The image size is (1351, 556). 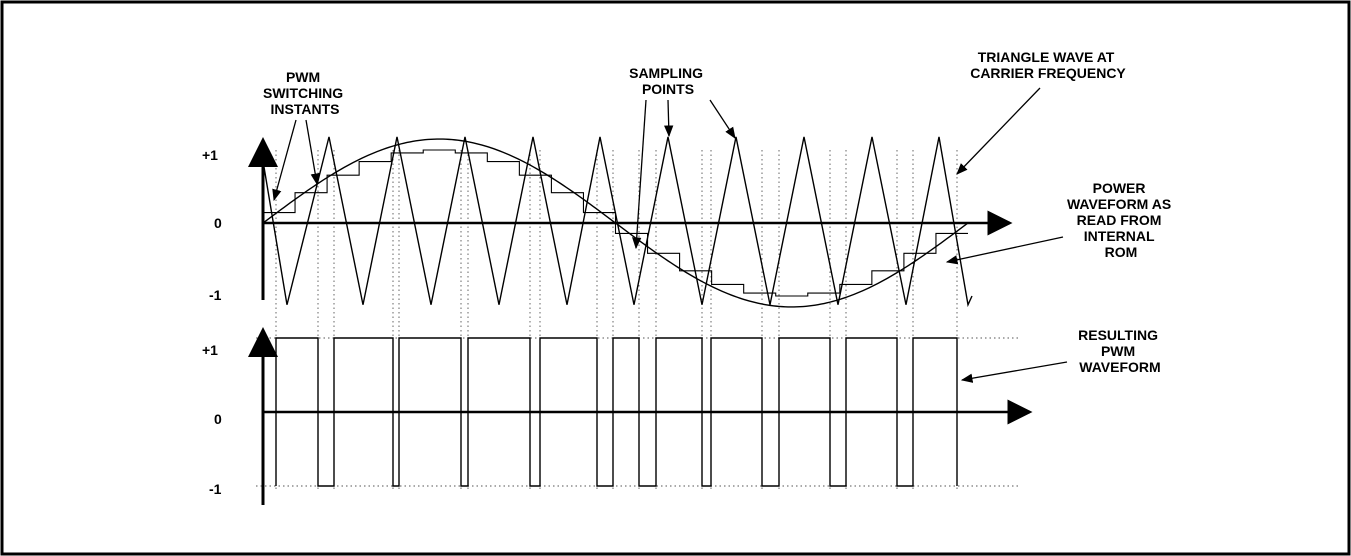 What do you see at coordinates (1048, 65) in the screenshot?
I see `label-triangle-wave: TRIANGLE WAVE AT CARRIER FREQUENCY` at bounding box center [1048, 65].